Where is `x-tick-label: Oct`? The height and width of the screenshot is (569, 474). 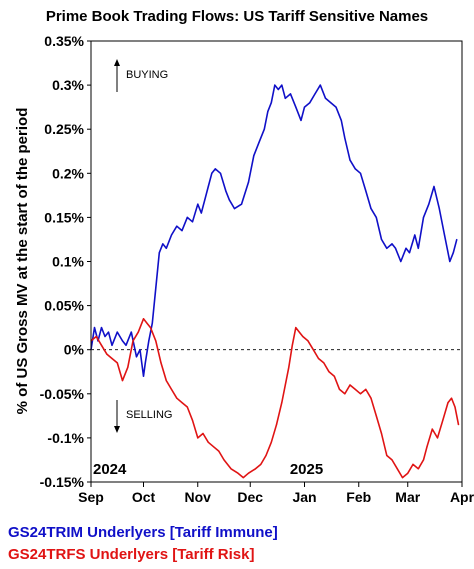 x-tick-label: Oct is located at coordinates (144, 497).